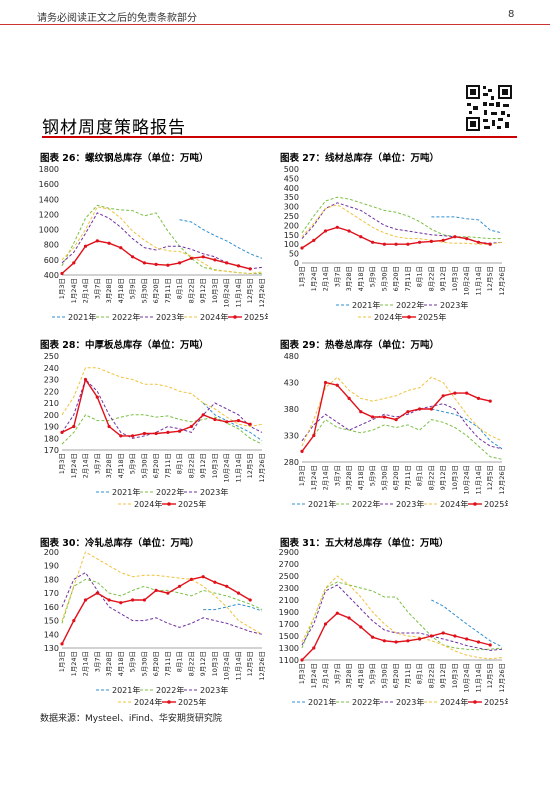 The image size is (550, 787). Describe the element at coordinates (364, 543) in the screenshot. I see `chart-title-31: 图表 31：五大材总库存（单位：万吨）` at that location.